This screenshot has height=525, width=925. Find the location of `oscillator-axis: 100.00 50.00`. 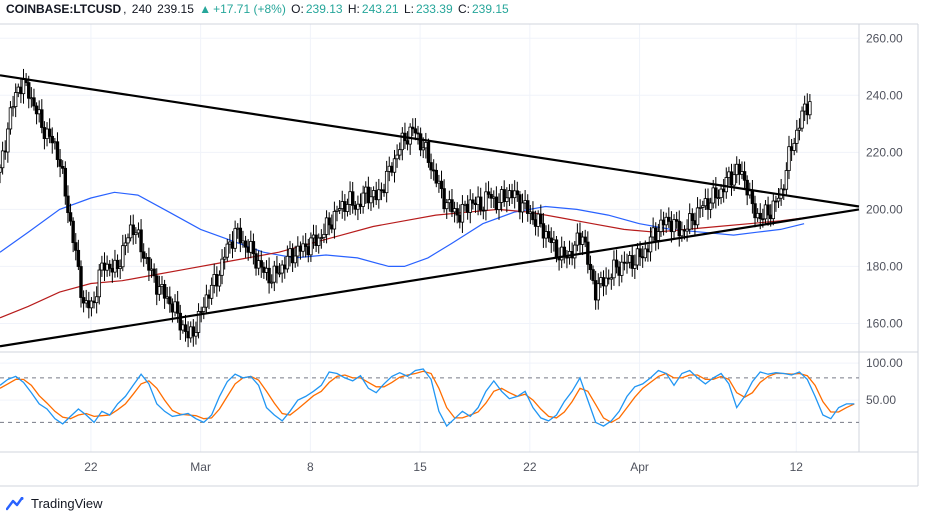

oscillator-axis: 100.00 50.00 is located at coordinates (884, 381).